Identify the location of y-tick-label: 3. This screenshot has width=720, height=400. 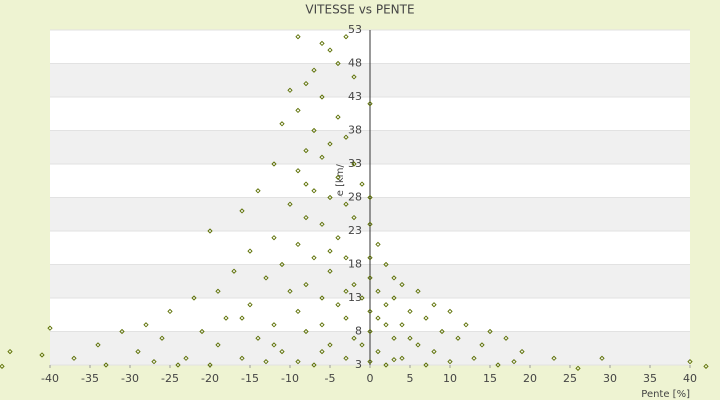
(358, 364).